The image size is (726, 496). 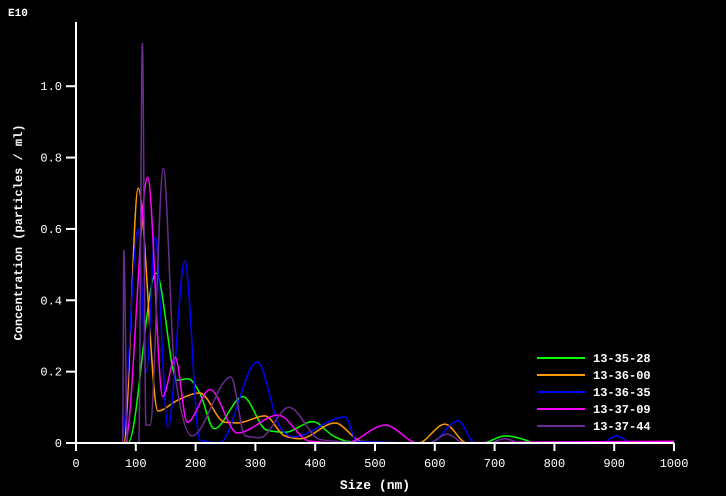 I want to click on x-tick-label: 600, so click(x=435, y=464).